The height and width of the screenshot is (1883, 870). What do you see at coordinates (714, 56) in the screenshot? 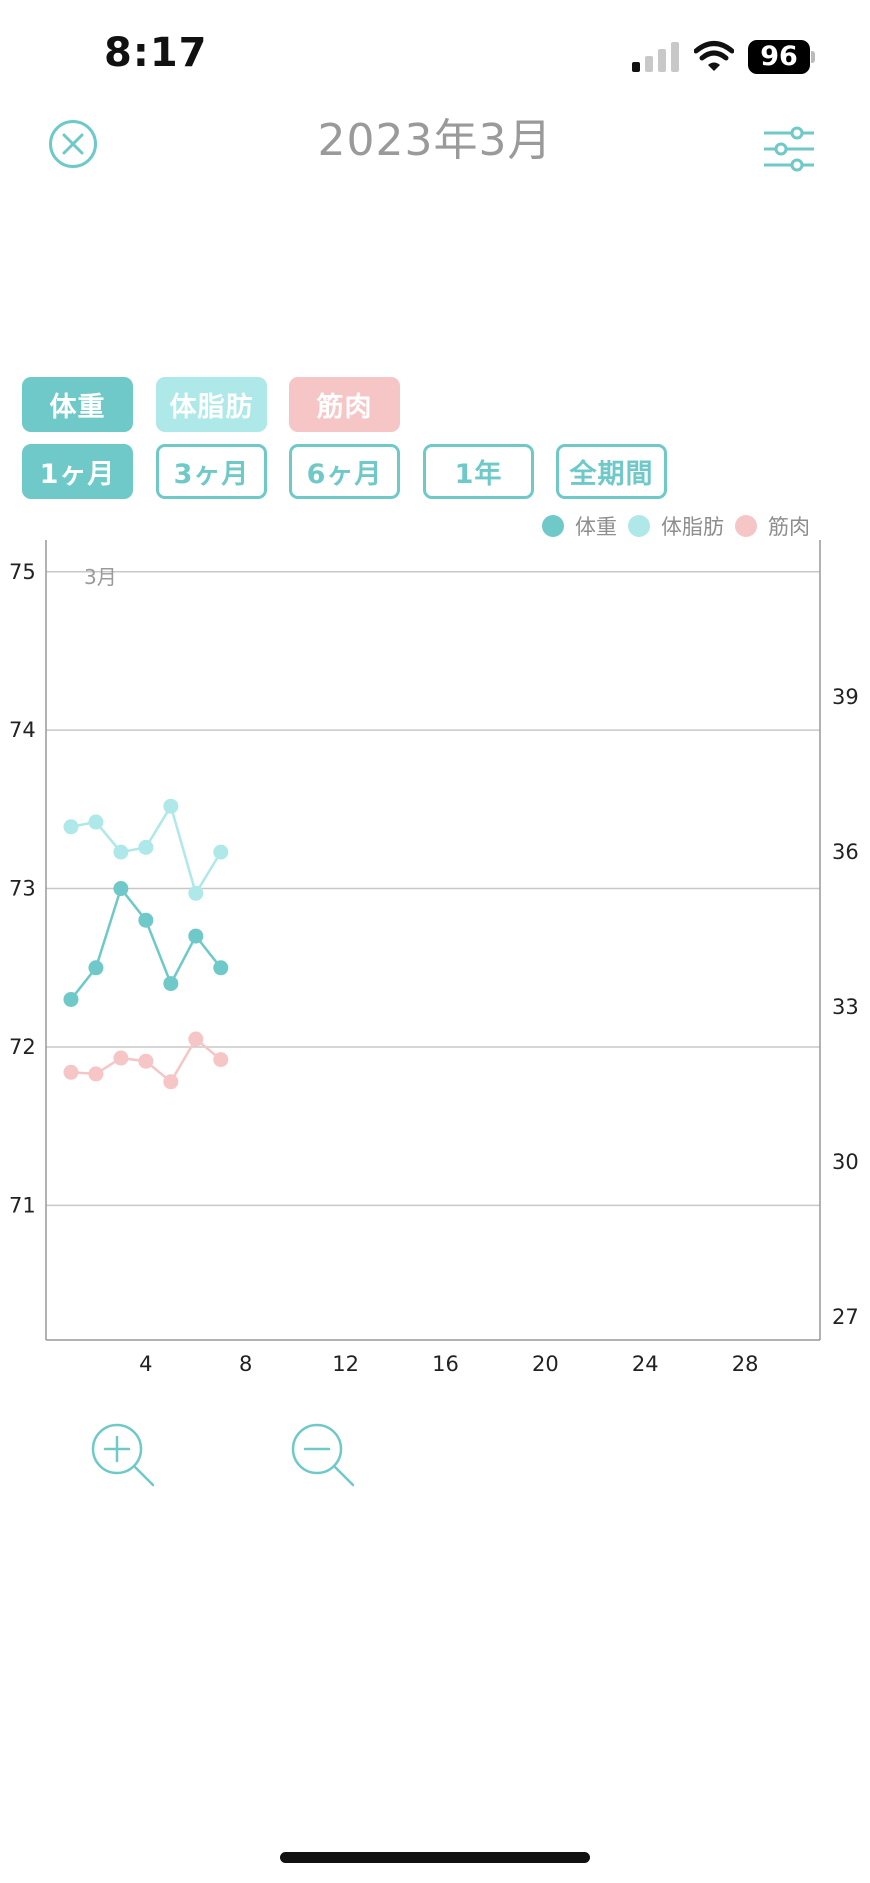
I see `wifi-icon` at bounding box center [714, 56].